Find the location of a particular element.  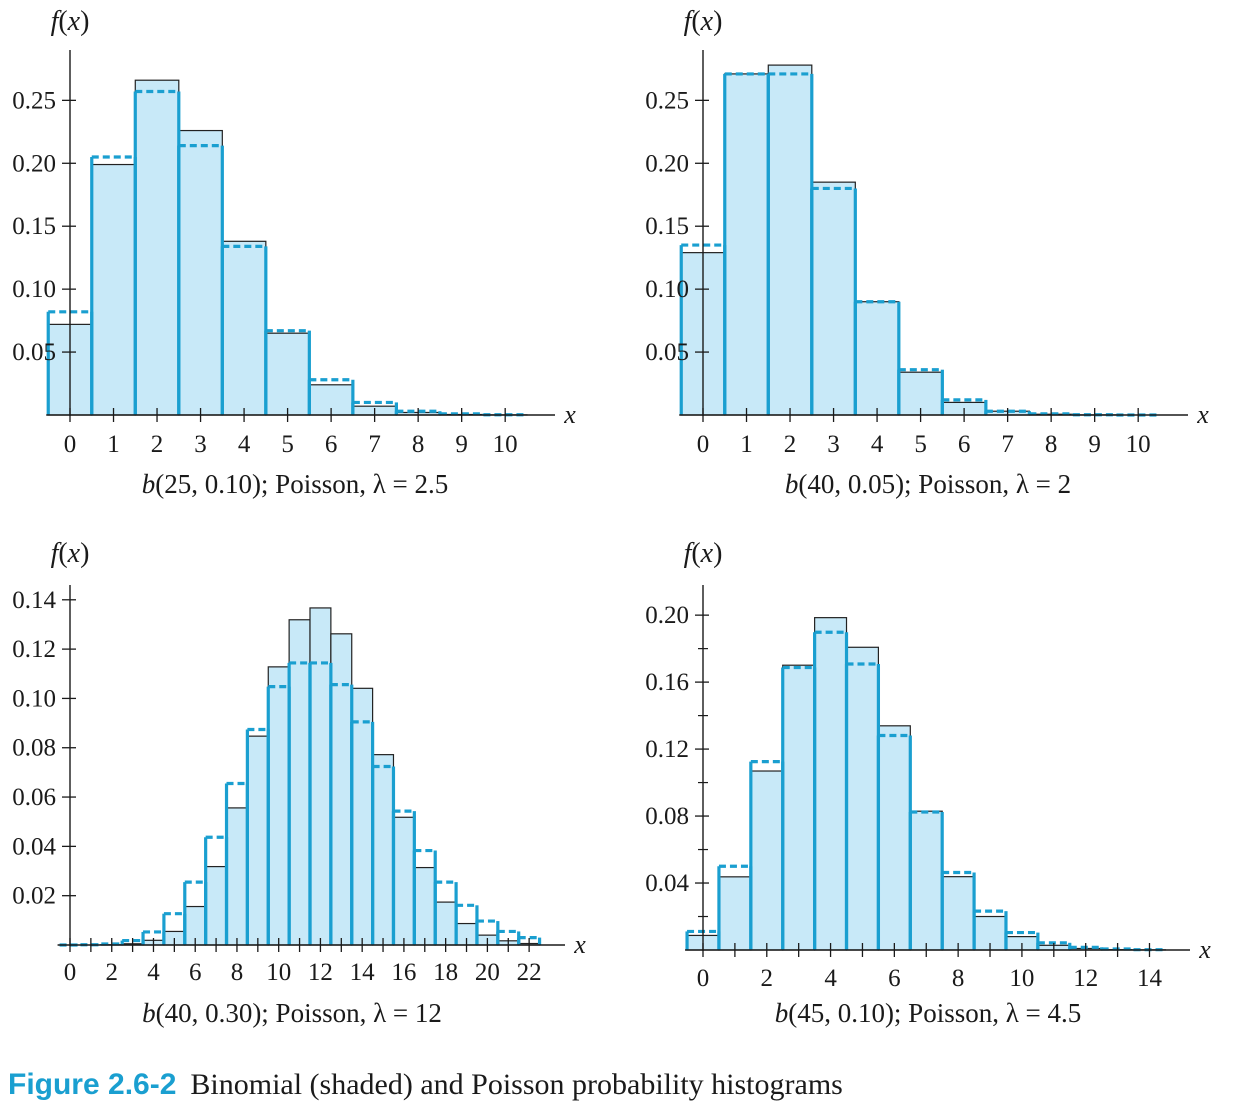

y-tick-label: 0.08 is located at coordinates (34, 748).